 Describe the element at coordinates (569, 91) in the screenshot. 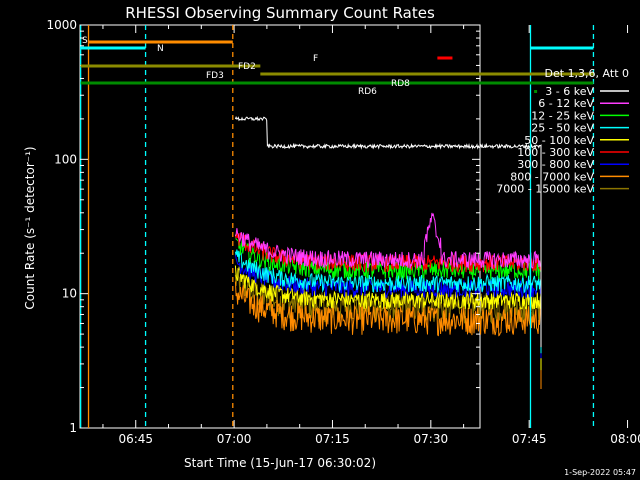

I see `legend-label-0: 3 - 6 keV` at that location.